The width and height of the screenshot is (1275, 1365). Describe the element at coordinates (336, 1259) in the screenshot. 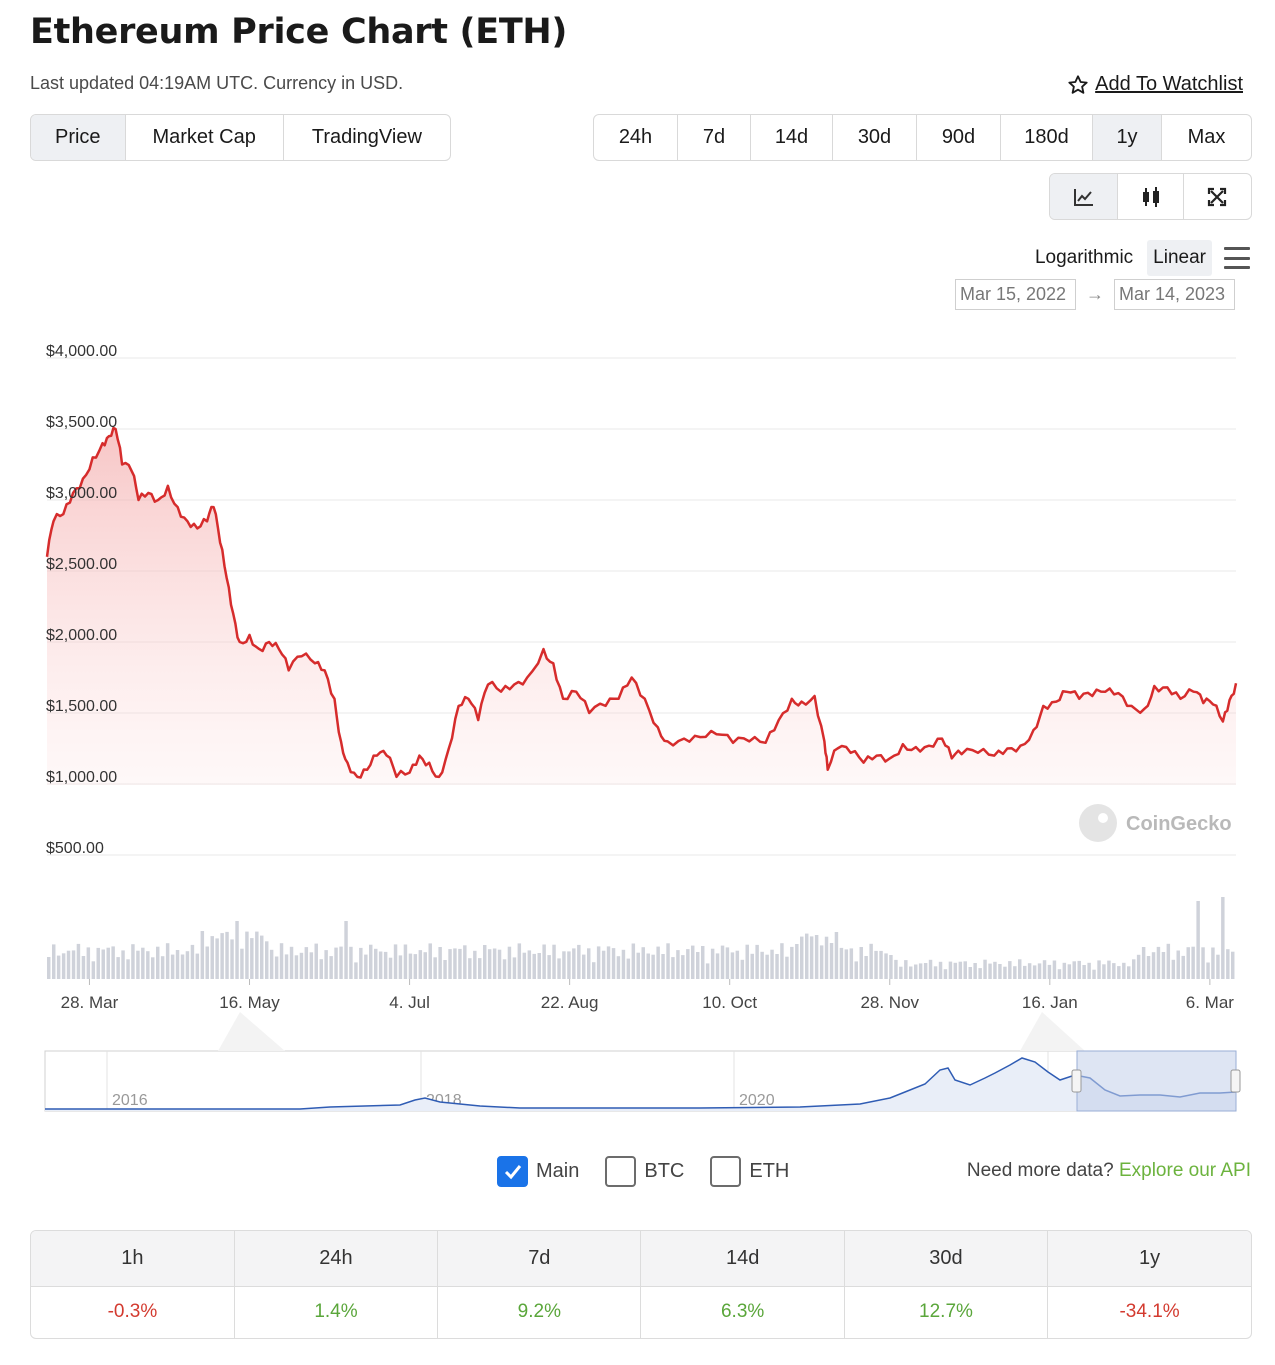

I see `stat-header-24h: 24h` at that location.